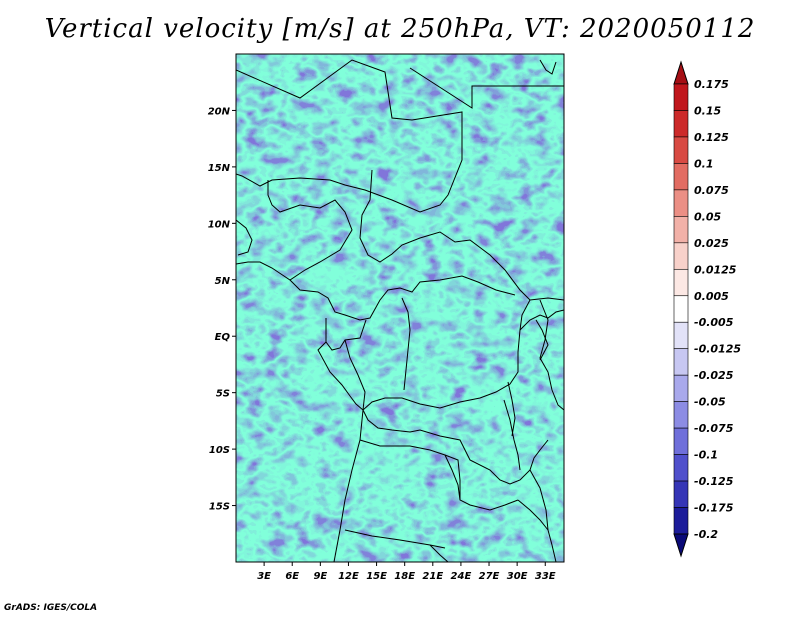 The width and height of the screenshot is (800, 618). Describe the element at coordinates (292, 576) in the screenshot. I see `lon-label: 6E` at that location.